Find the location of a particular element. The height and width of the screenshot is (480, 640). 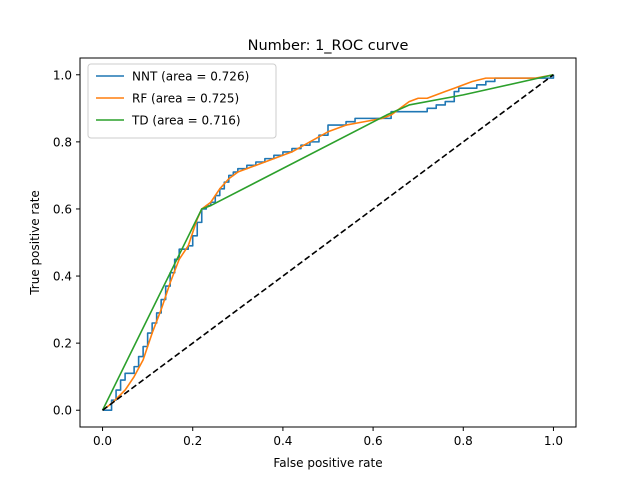

x-axis-label: False positive rate is located at coordinates (327, 463).